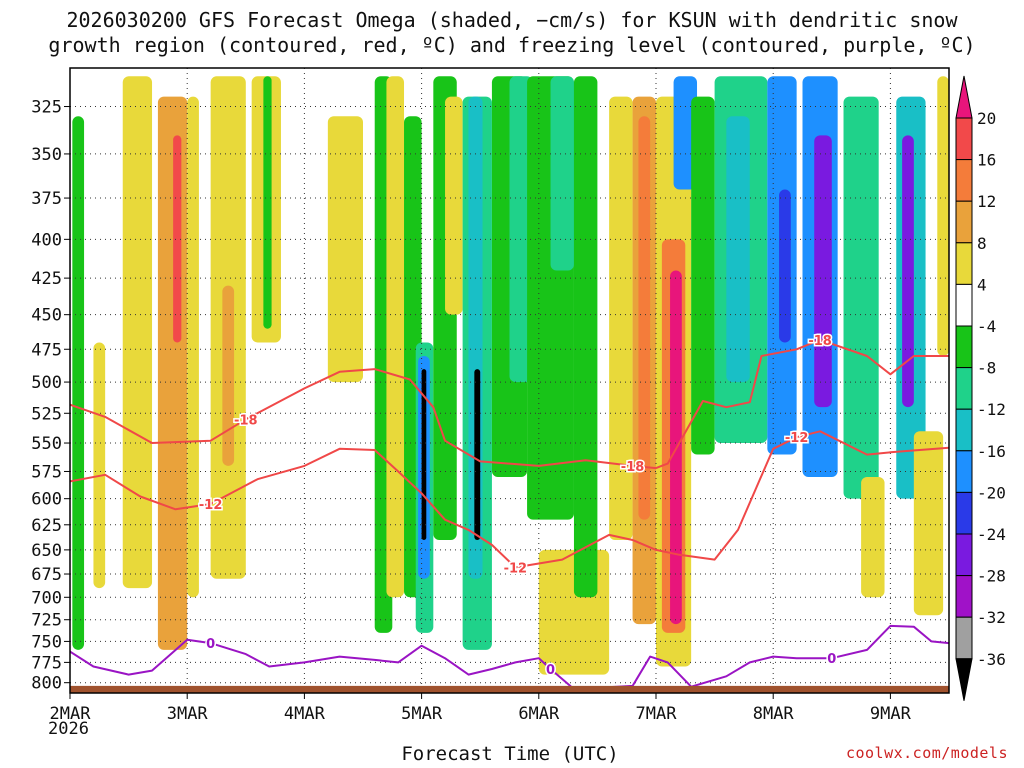 Image resolution: width=1024 pixels, height=768 pixels. What do you see at coordinates (481, 708) in the screenshot?
I see `x-axis: 2MAR 3MAR 4MAR 5MAR 6MAR 7MAR 8MAR 9MAR` at bounding box center [481, 708].